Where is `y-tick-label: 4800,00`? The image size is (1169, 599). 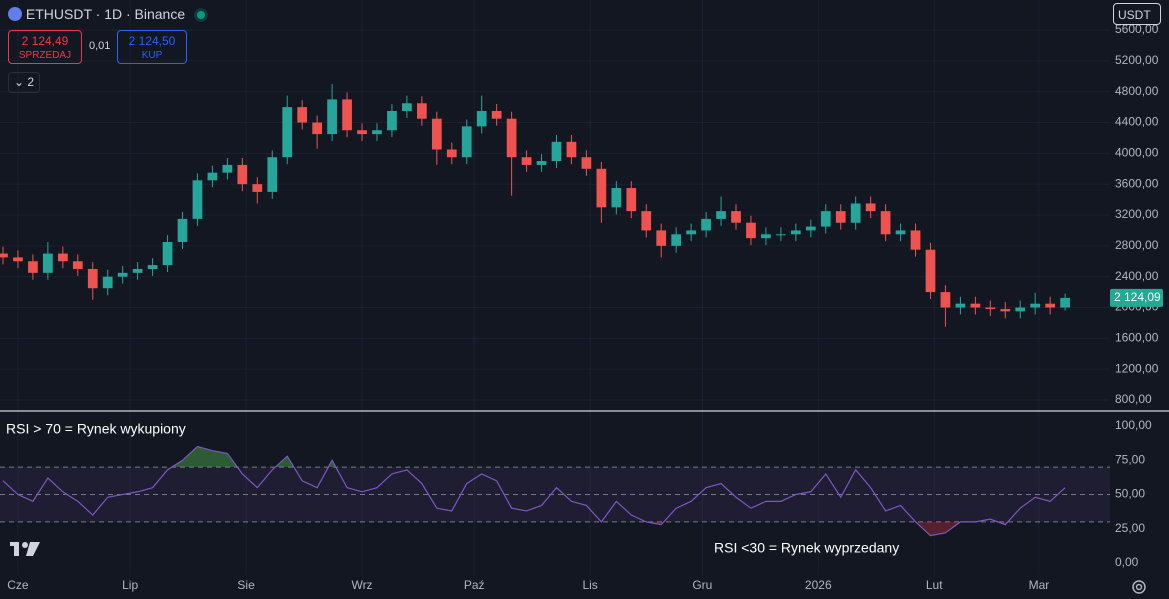
y-tick-label: 4800,00 is located at coordinates (1137, 91).